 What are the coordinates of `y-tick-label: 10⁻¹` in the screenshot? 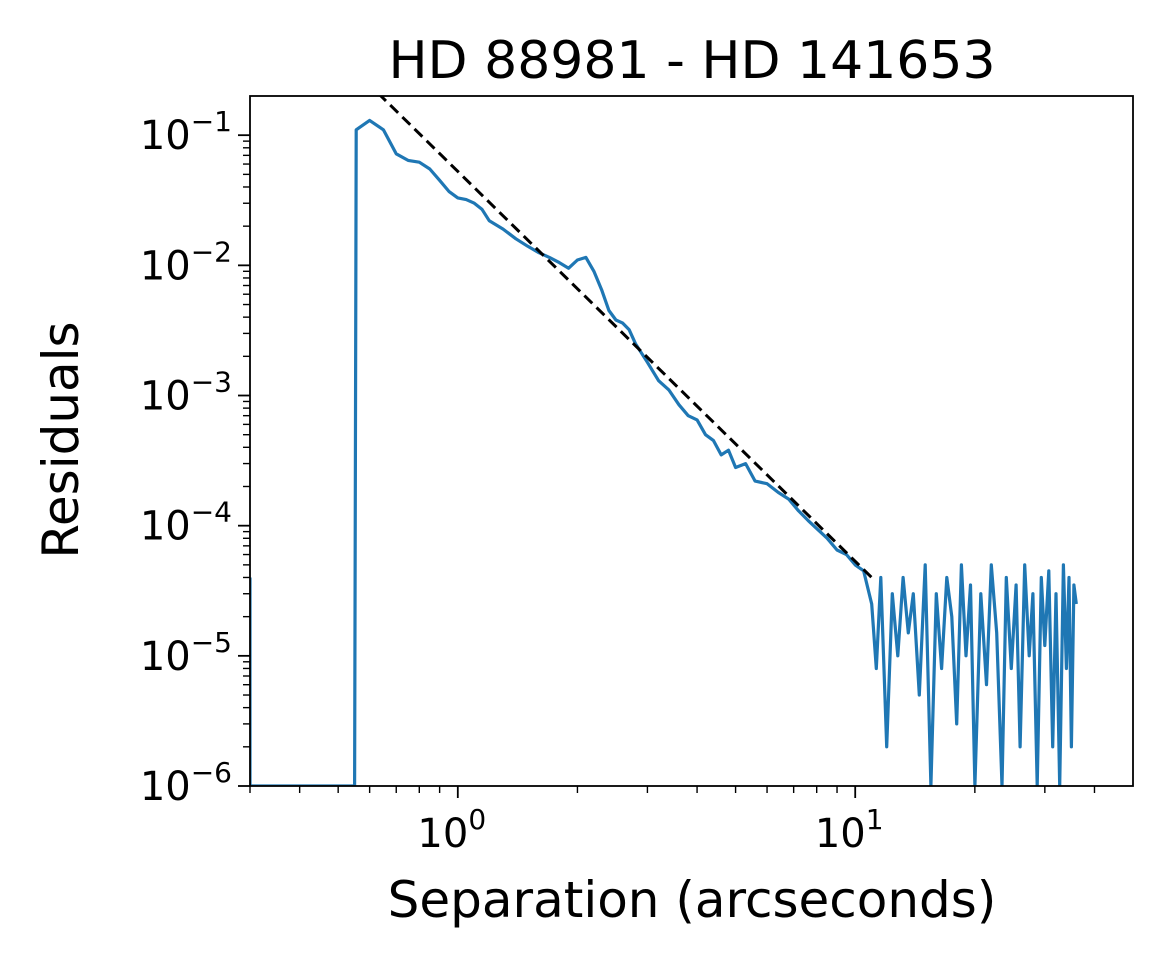 It's located at (186, 132).